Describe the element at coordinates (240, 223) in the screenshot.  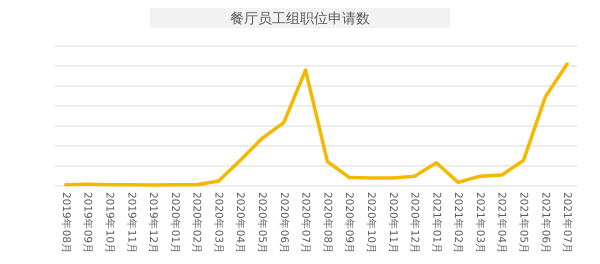
I see `x-tick-label: 2020年04月` at that location.